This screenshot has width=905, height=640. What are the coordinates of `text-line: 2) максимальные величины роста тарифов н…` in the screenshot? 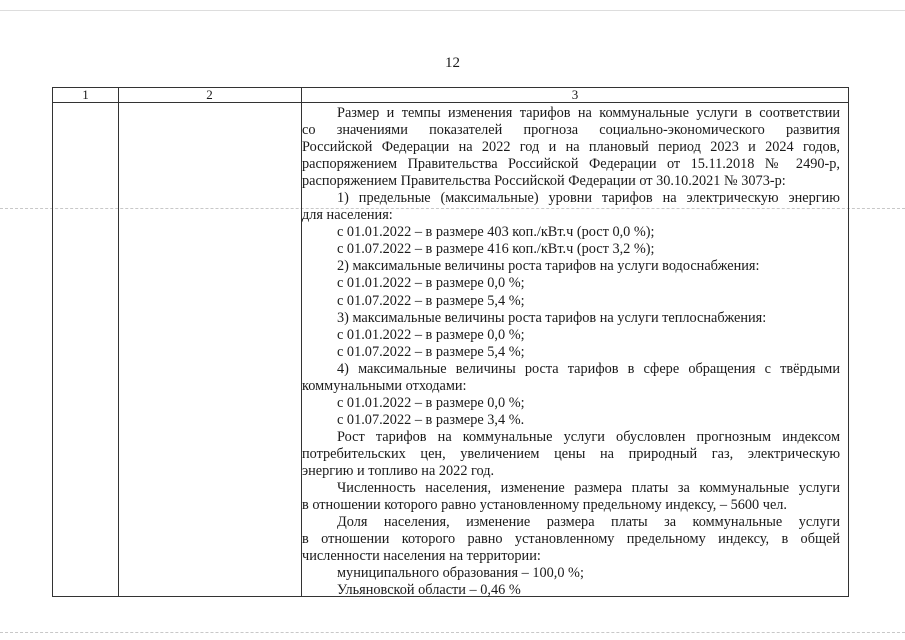 It's located at (548, 266).